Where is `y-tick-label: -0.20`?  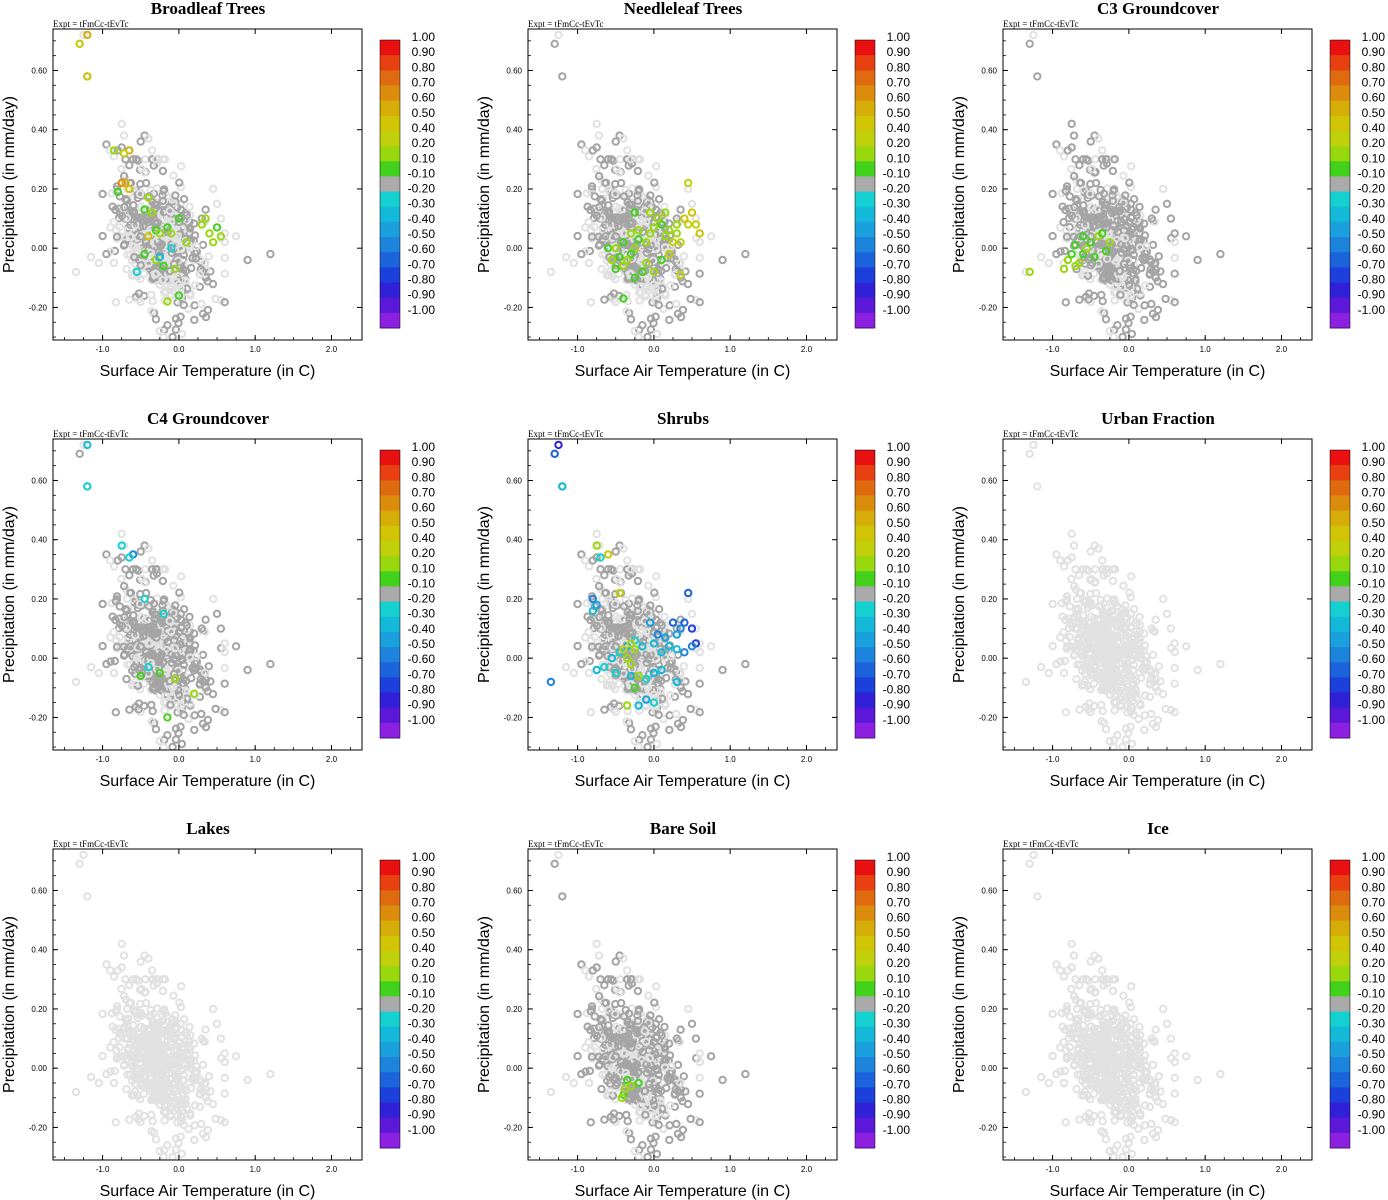
y-tick-label: -0.20 is located at coordinates (988, 307).